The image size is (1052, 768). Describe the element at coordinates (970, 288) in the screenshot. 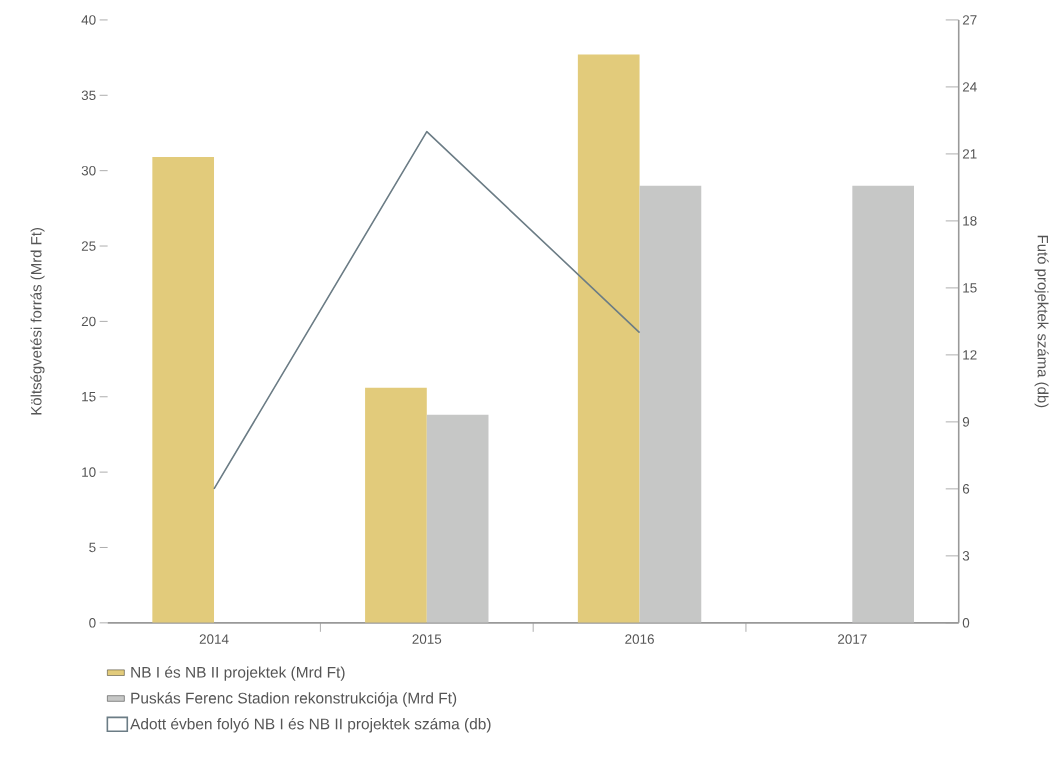

I see `y2-tick-label: 15` at that location.